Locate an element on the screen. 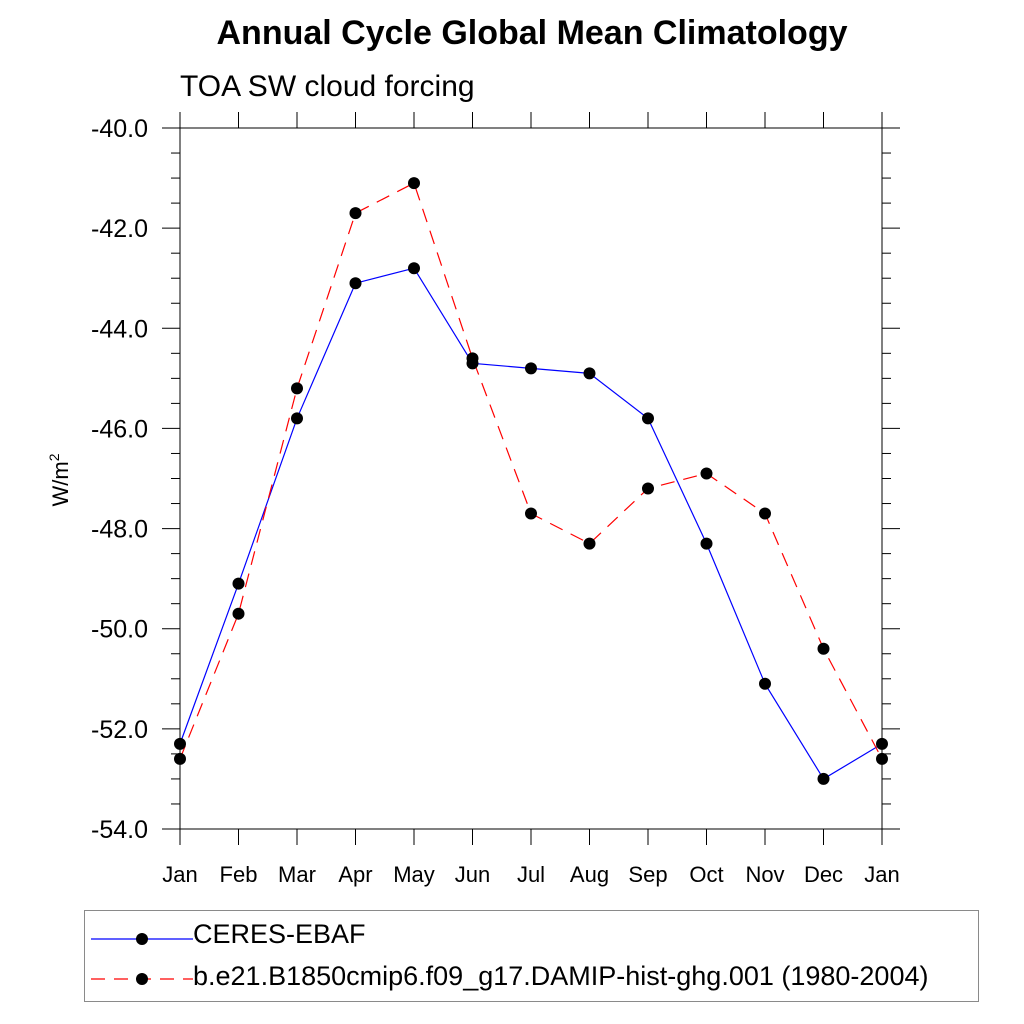 The height and width of the screenshot is (1024, 1024). y-axis-label: W/m2 is located at coordinates (59, 479).